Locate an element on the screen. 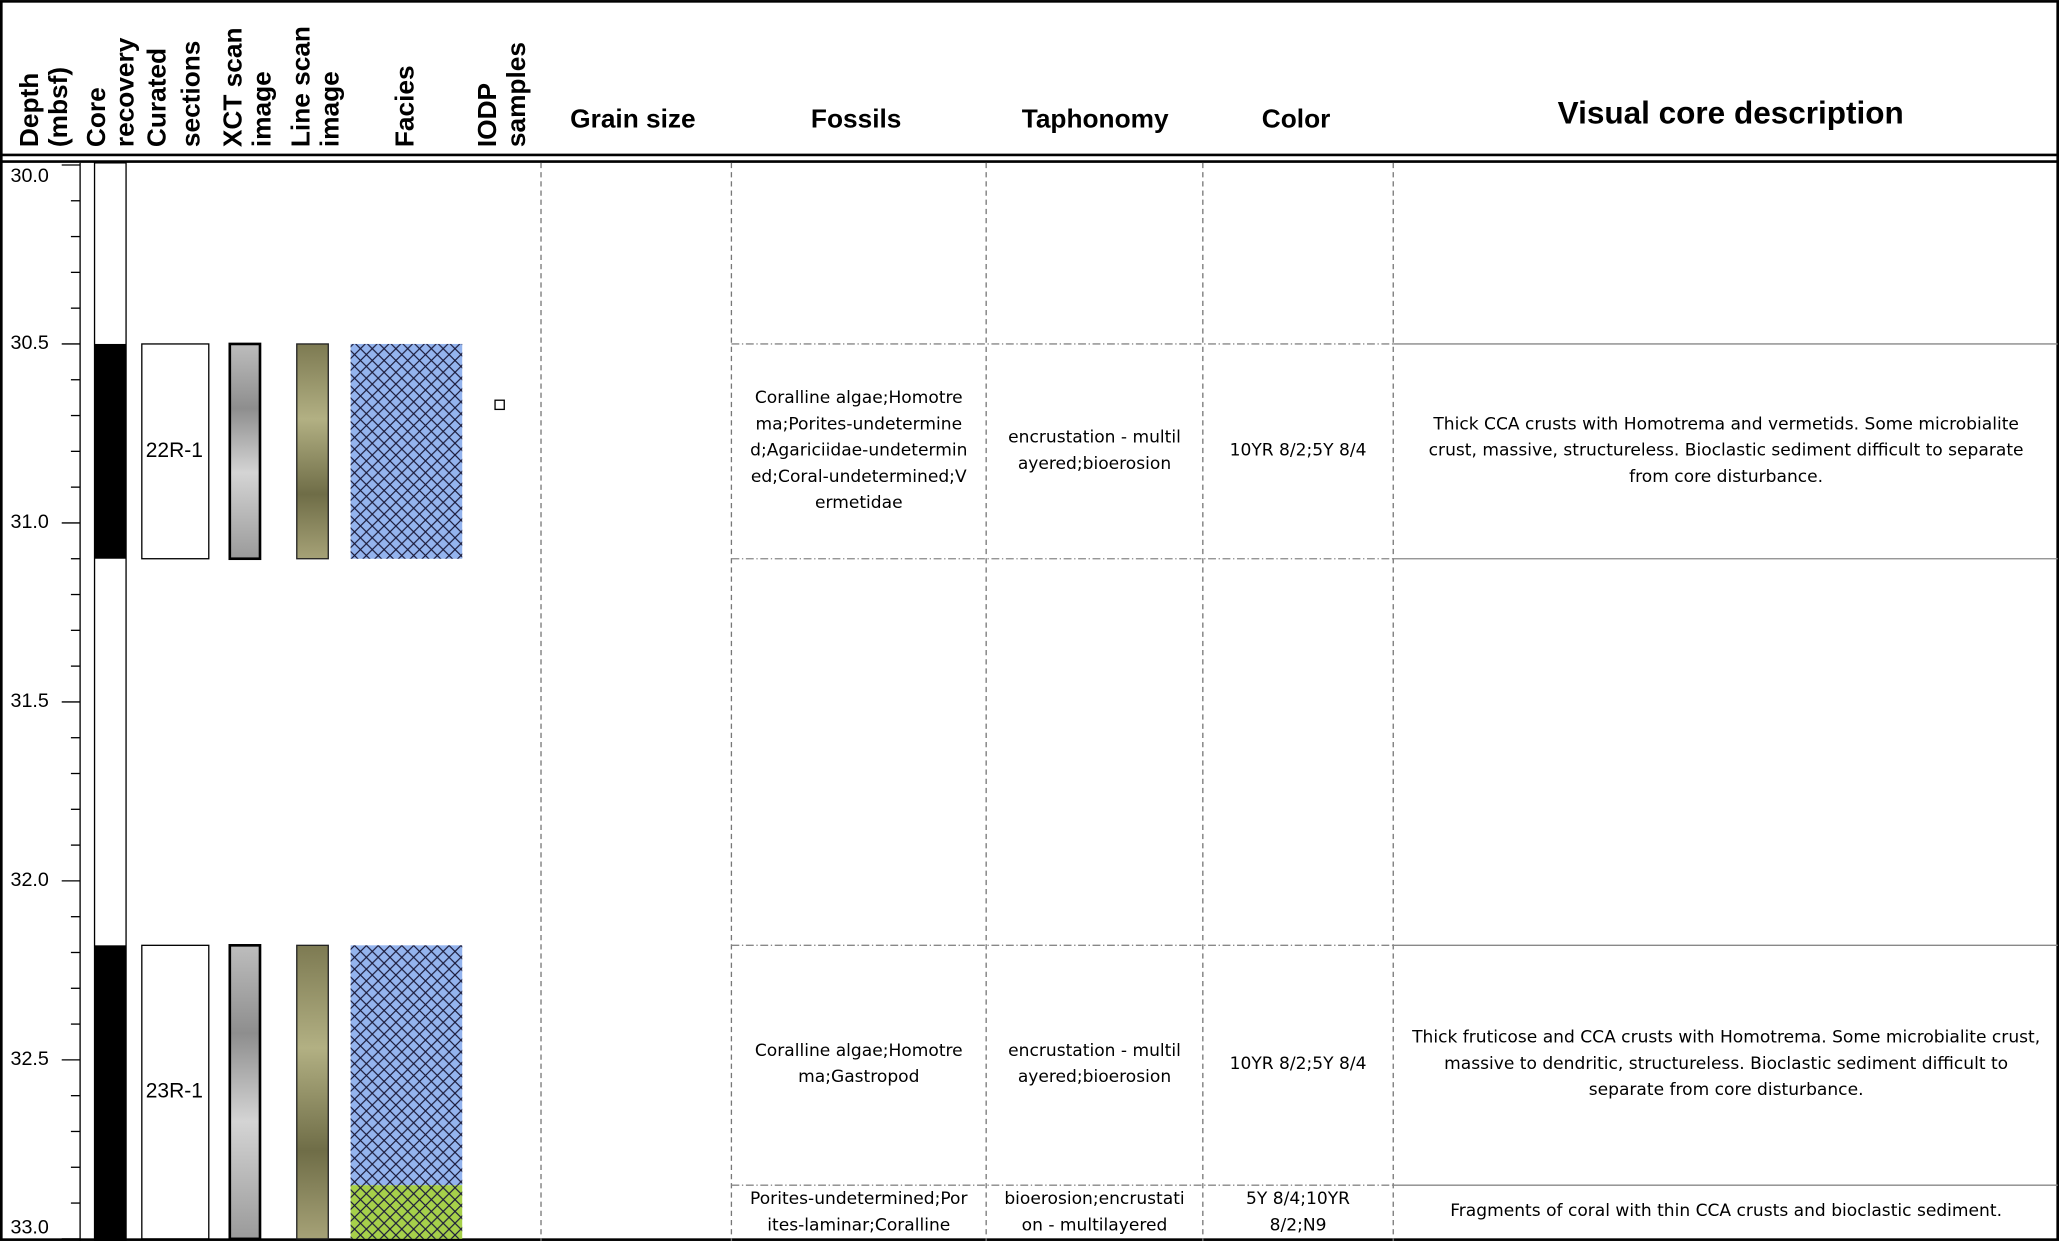 The height and width of the screenshot is (1241, 2059). column-header: Color is located at coordinates (1296, 118).